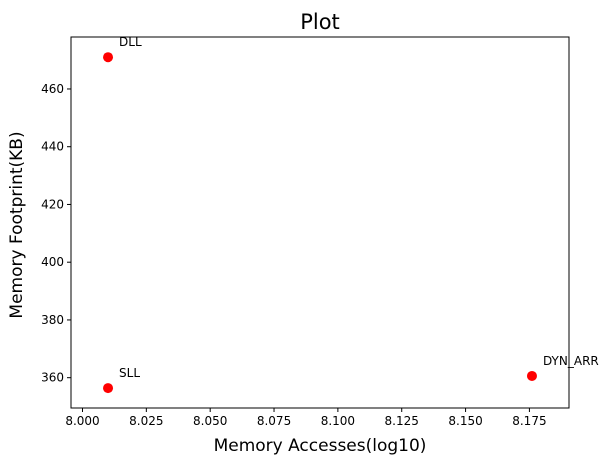 The width and height of the screenshot is (615, 470). Describe the element at coordinates (52, 89) in the screenshot. I see `y-tick-label: 460` at that location.